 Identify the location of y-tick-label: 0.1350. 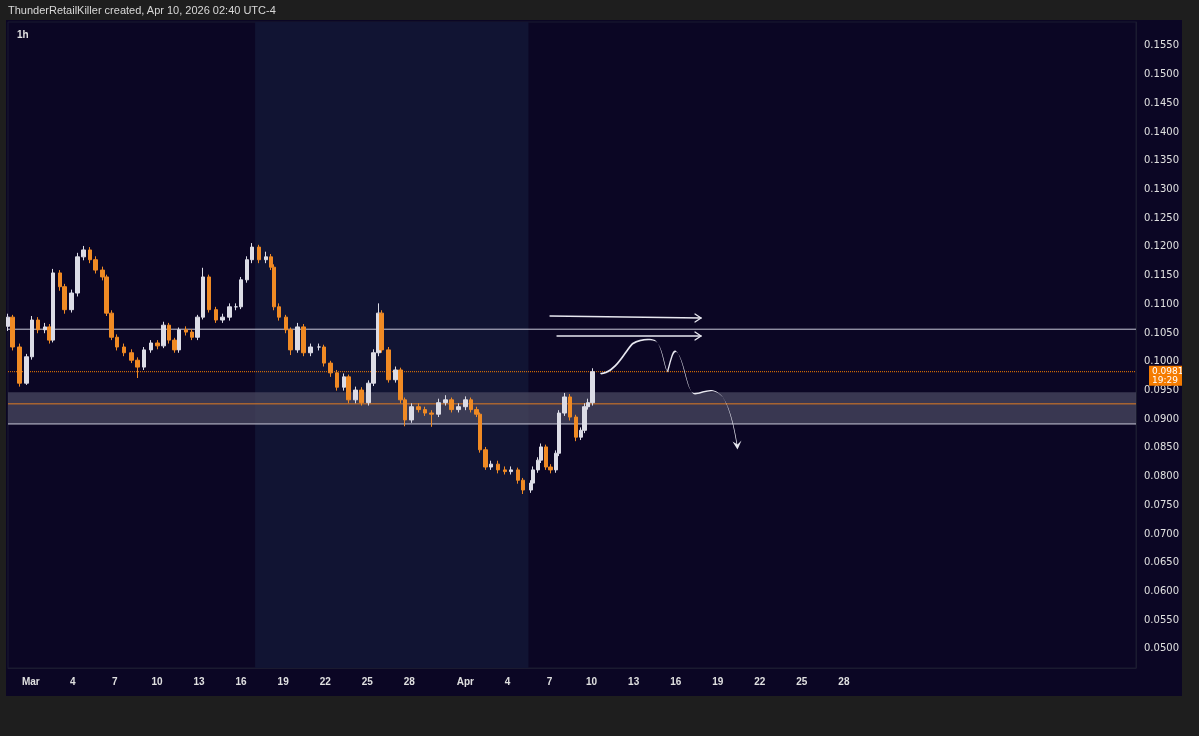
(1162, 160).